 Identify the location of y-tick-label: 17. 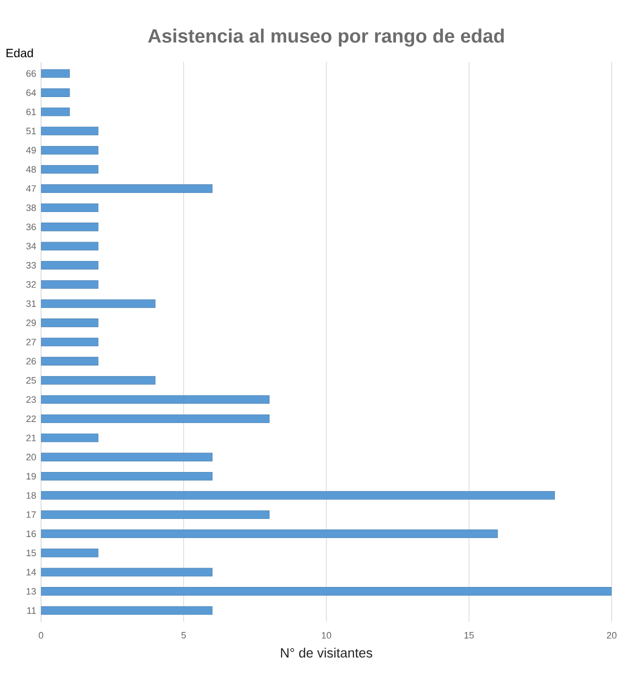
(31, 514).